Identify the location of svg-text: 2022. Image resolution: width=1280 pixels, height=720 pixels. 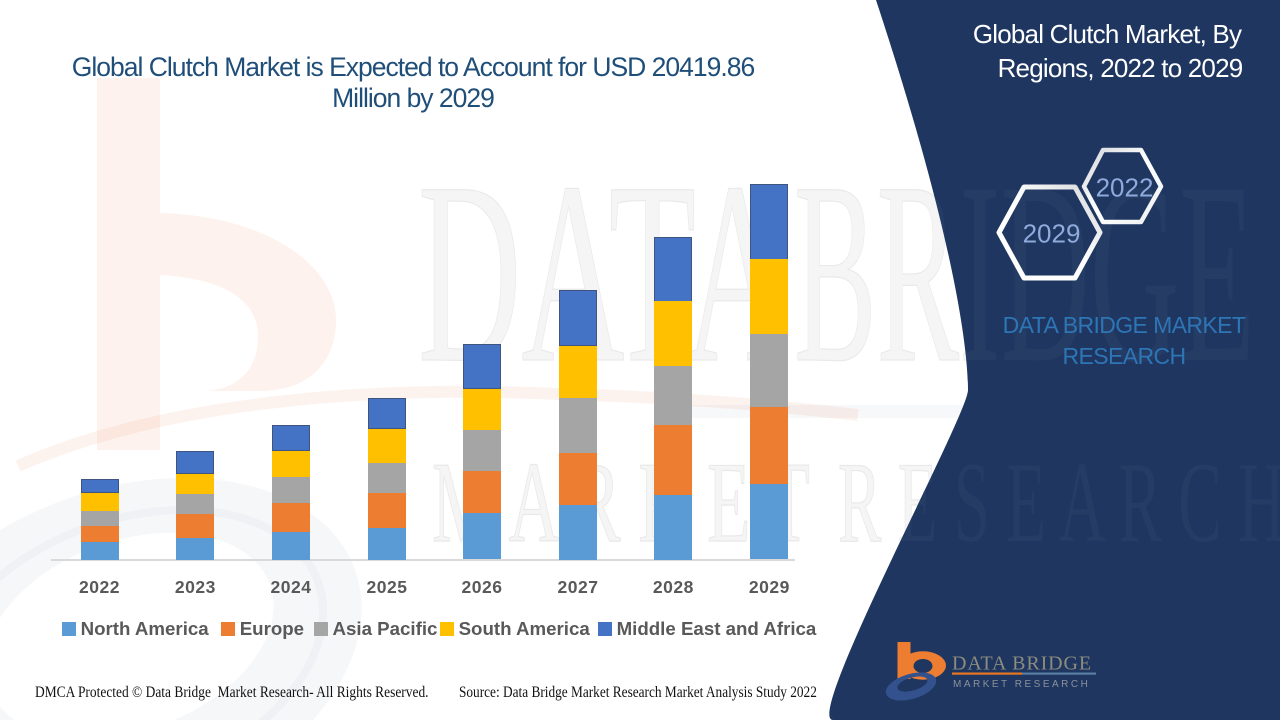
(1125, 187).